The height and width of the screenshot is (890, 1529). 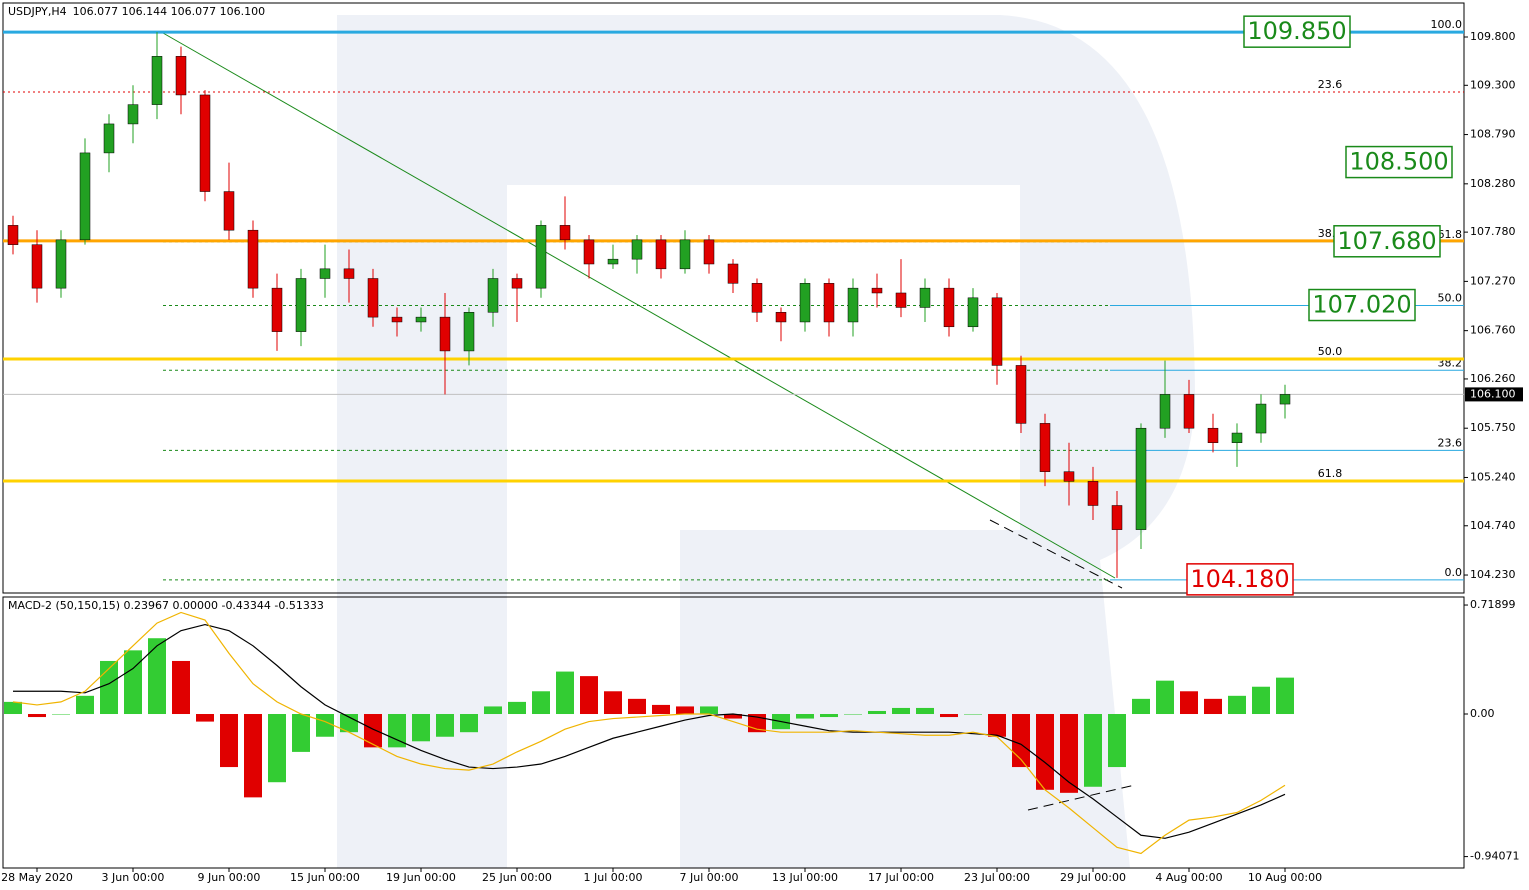 What do you see at coordinates (1493, 378) in the screenshot?
I see `y-tick-label: 106.260` at bounding box center [1493, 378].